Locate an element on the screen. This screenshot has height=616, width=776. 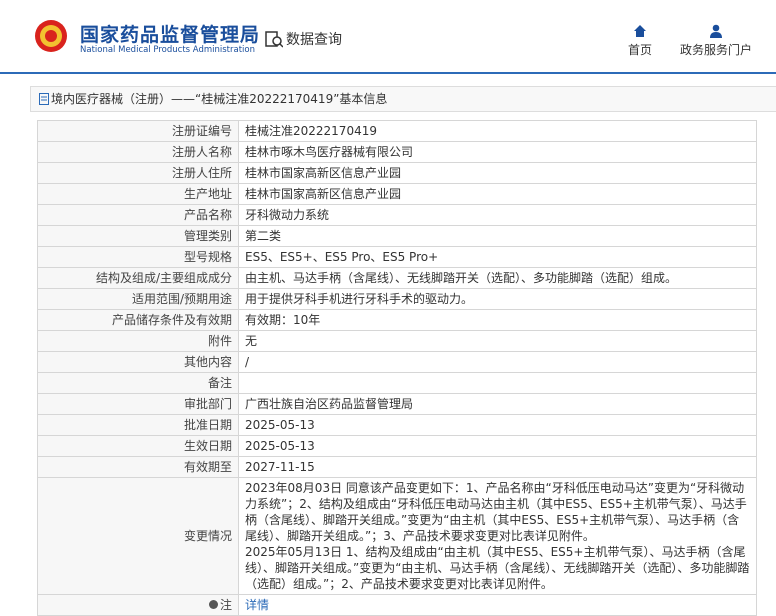
row-value: 广西壮族自治区药品监督管理局 is located at coordinates (497, 404).